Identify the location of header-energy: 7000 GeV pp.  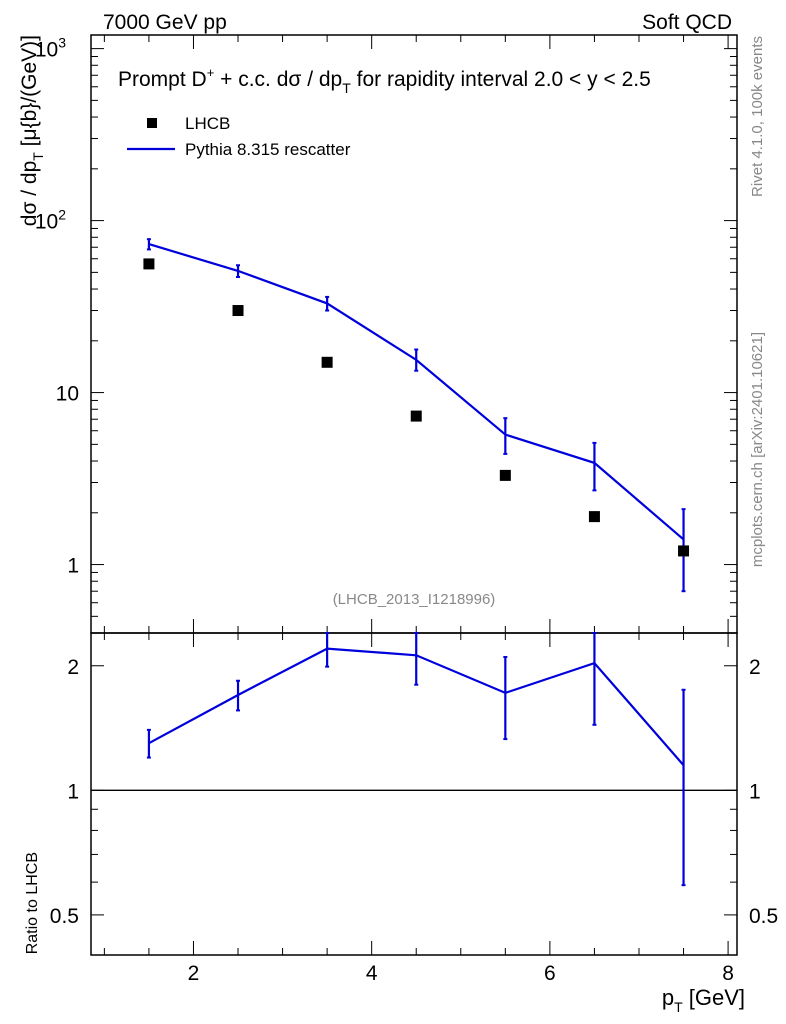
(165, 22).